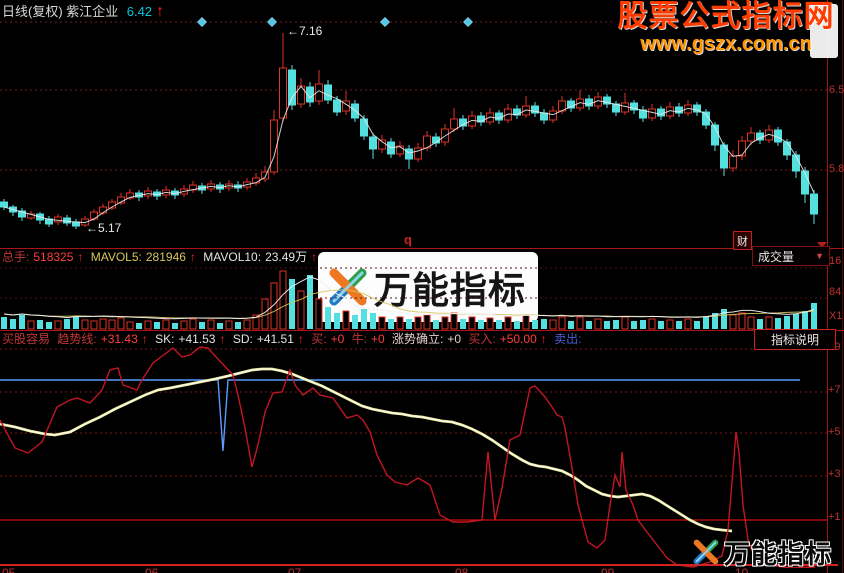 Image resolution: width=844 pixels, height=573 pixels. I want to click on axis-label: 84, so click(835, 292).